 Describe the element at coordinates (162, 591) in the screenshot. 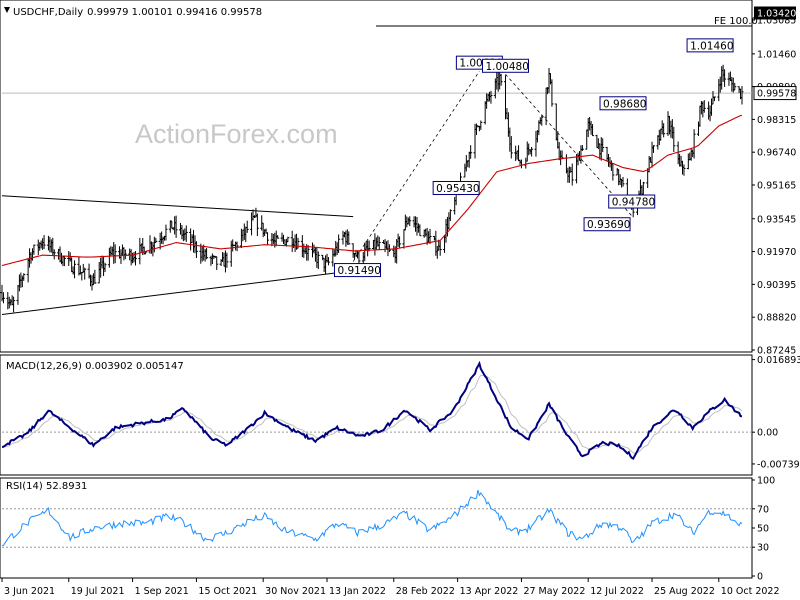

I see `time-tick-label: 1 Sep 2021` at that location.